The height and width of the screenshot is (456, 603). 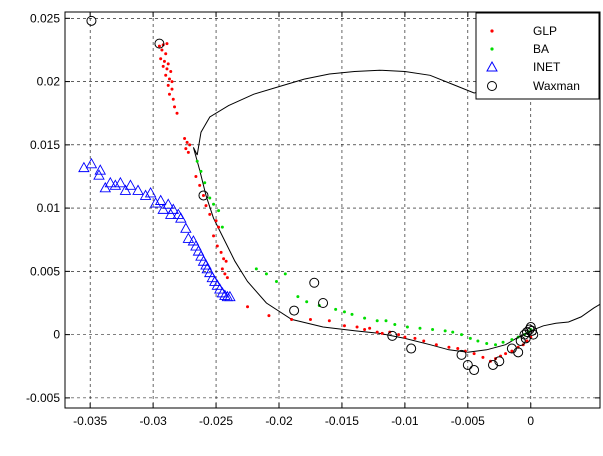 What do you see at coordinates (153, 421) in the screenshot?
I see `x-tick-label: -0.03` at bounding box center [153, 421].